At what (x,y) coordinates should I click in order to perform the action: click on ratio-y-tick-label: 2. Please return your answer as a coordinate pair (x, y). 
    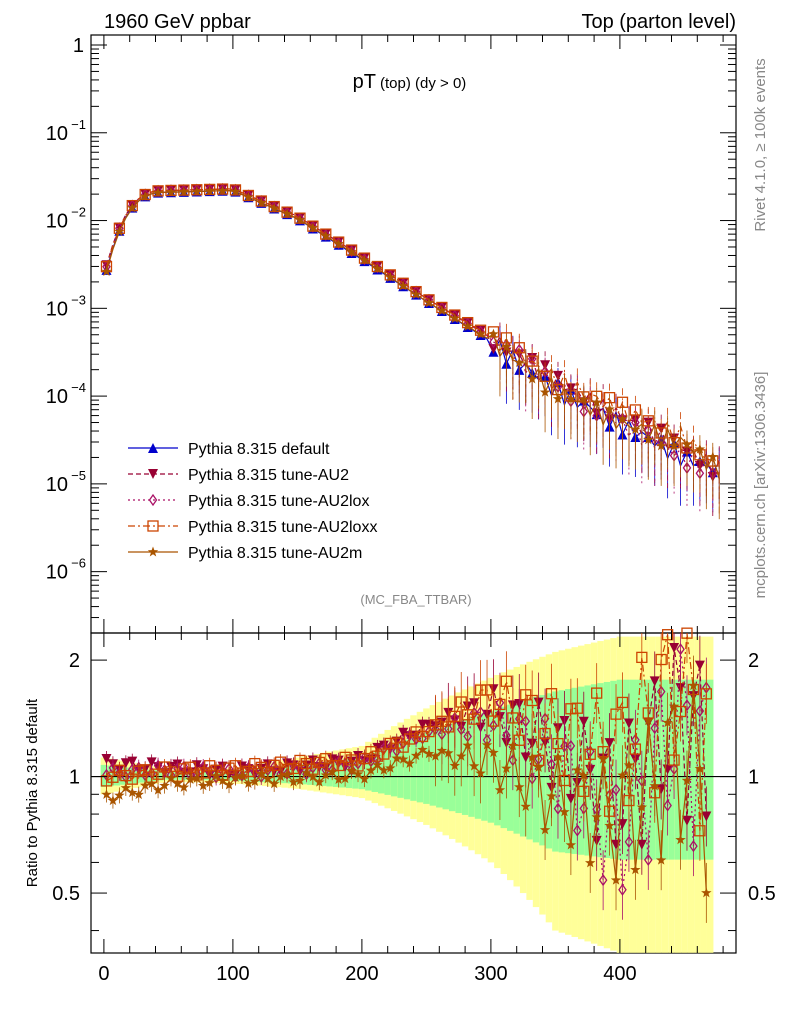
    Looking at the image, I should click on (74, 661).